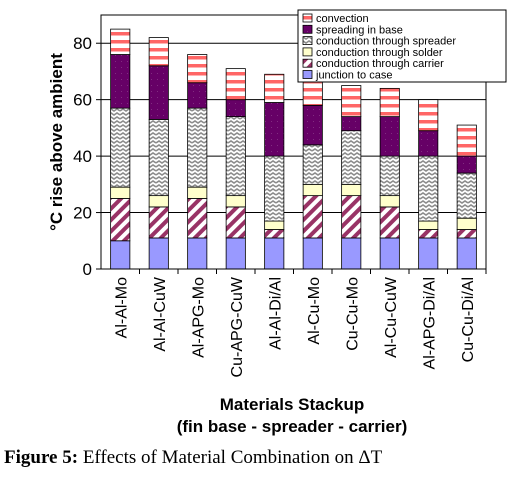 The width and height of the screenshot is (507, 480). I want to click on x-tick-label: Al-Cu-CuW, so click(391, 317).